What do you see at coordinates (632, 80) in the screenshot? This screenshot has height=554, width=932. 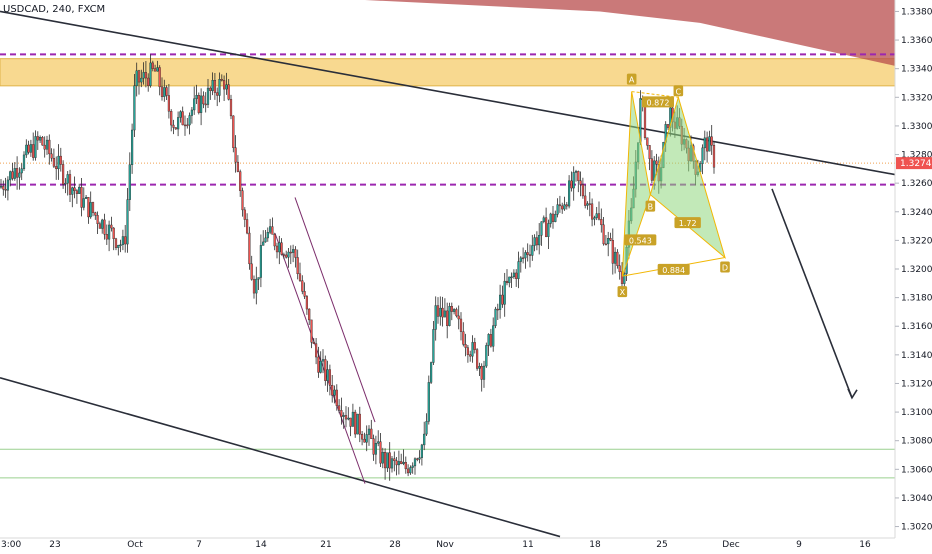 I see `point-label-a: A` at bounding box center [632, 80].